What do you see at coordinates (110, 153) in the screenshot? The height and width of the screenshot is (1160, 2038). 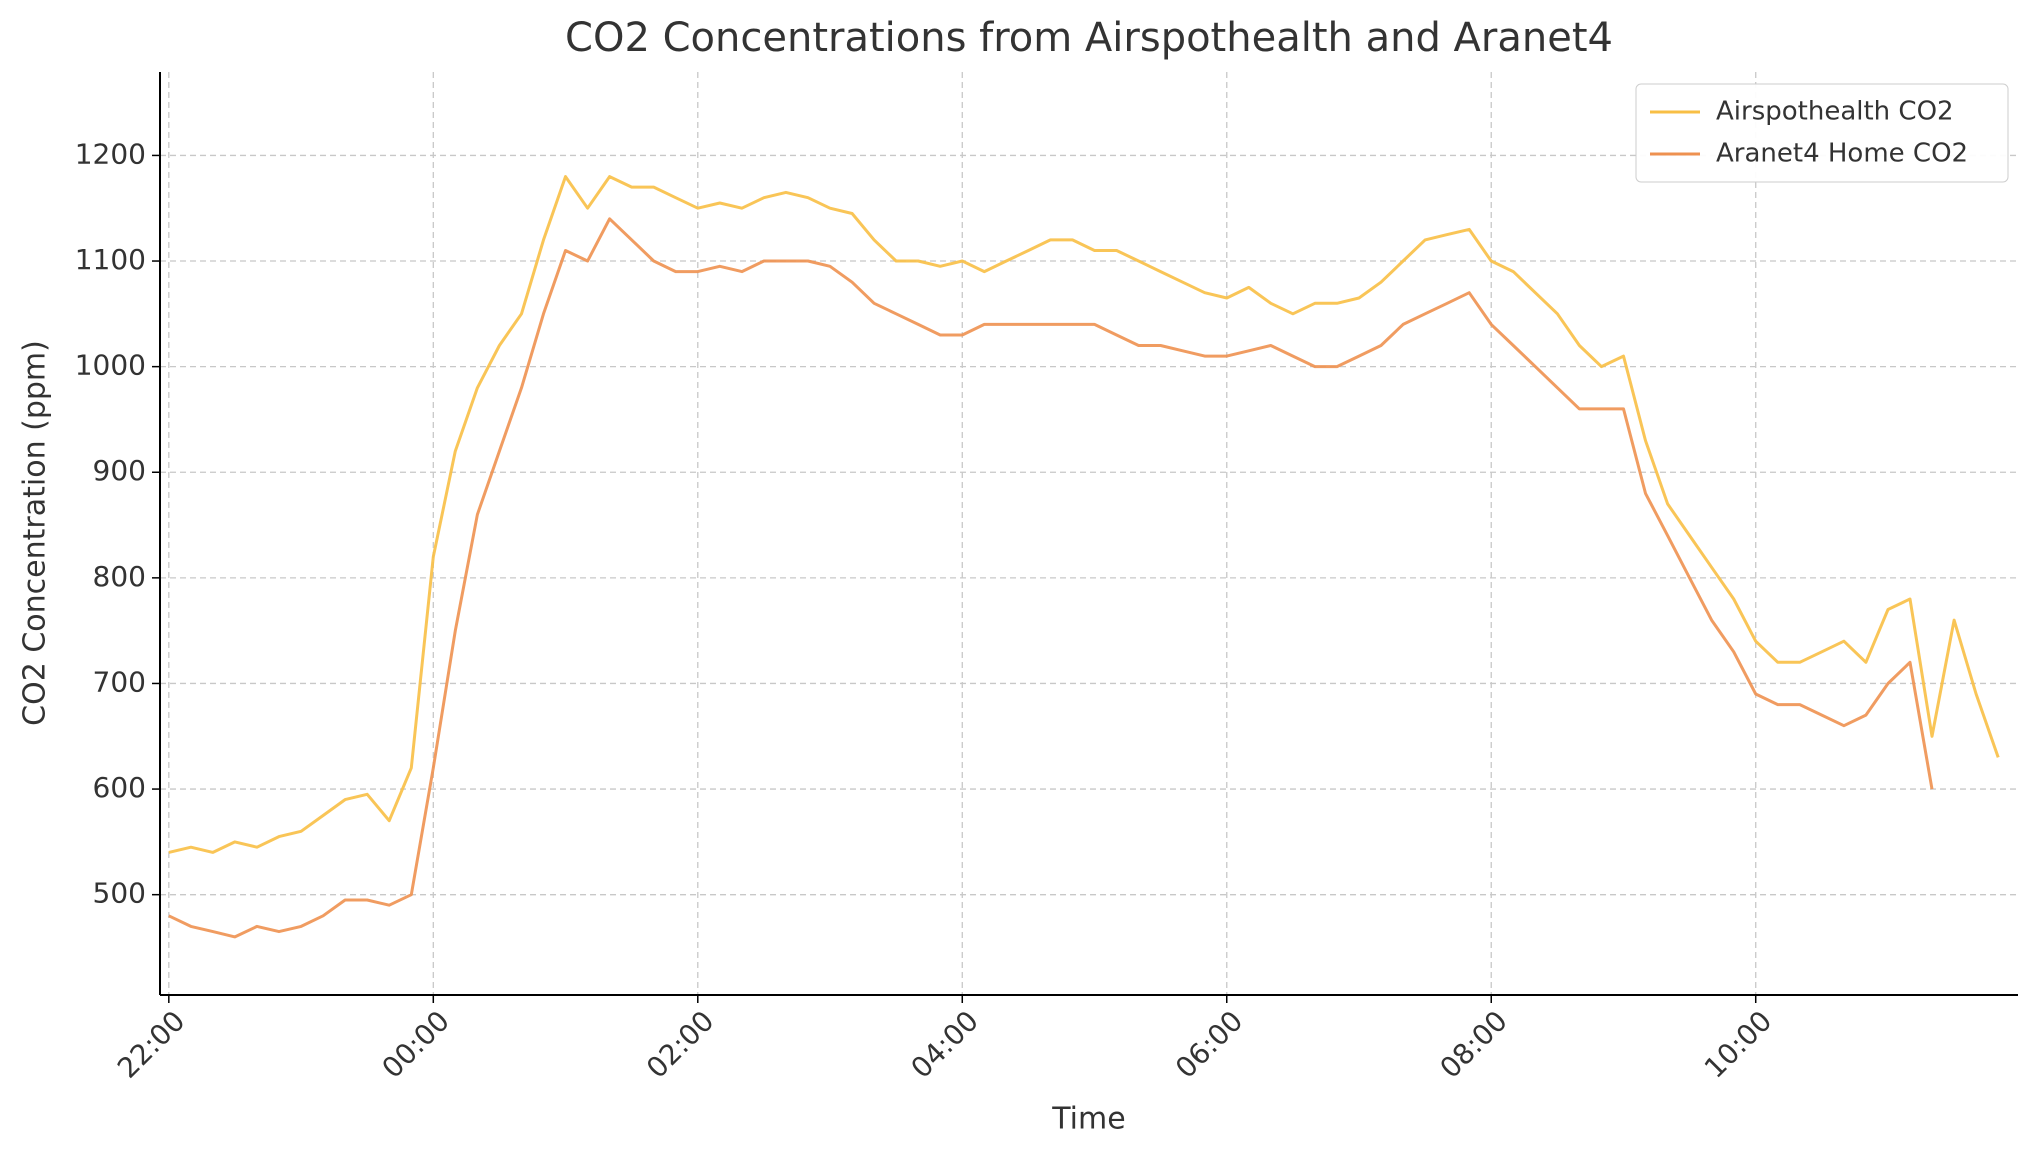 I see `y-tick-label: 1200` at bounding box center [110, 153].